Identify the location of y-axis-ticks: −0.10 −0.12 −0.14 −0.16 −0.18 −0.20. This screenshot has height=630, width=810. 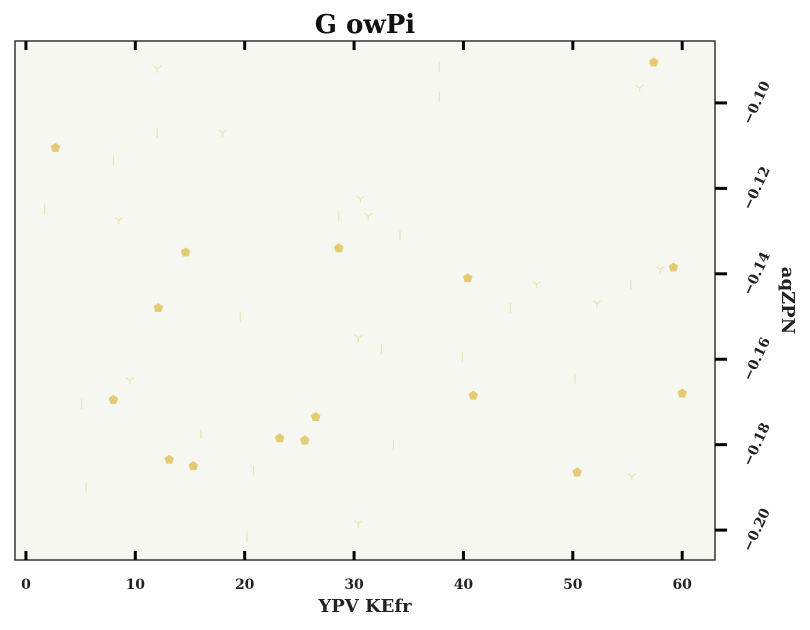
(744, 317).